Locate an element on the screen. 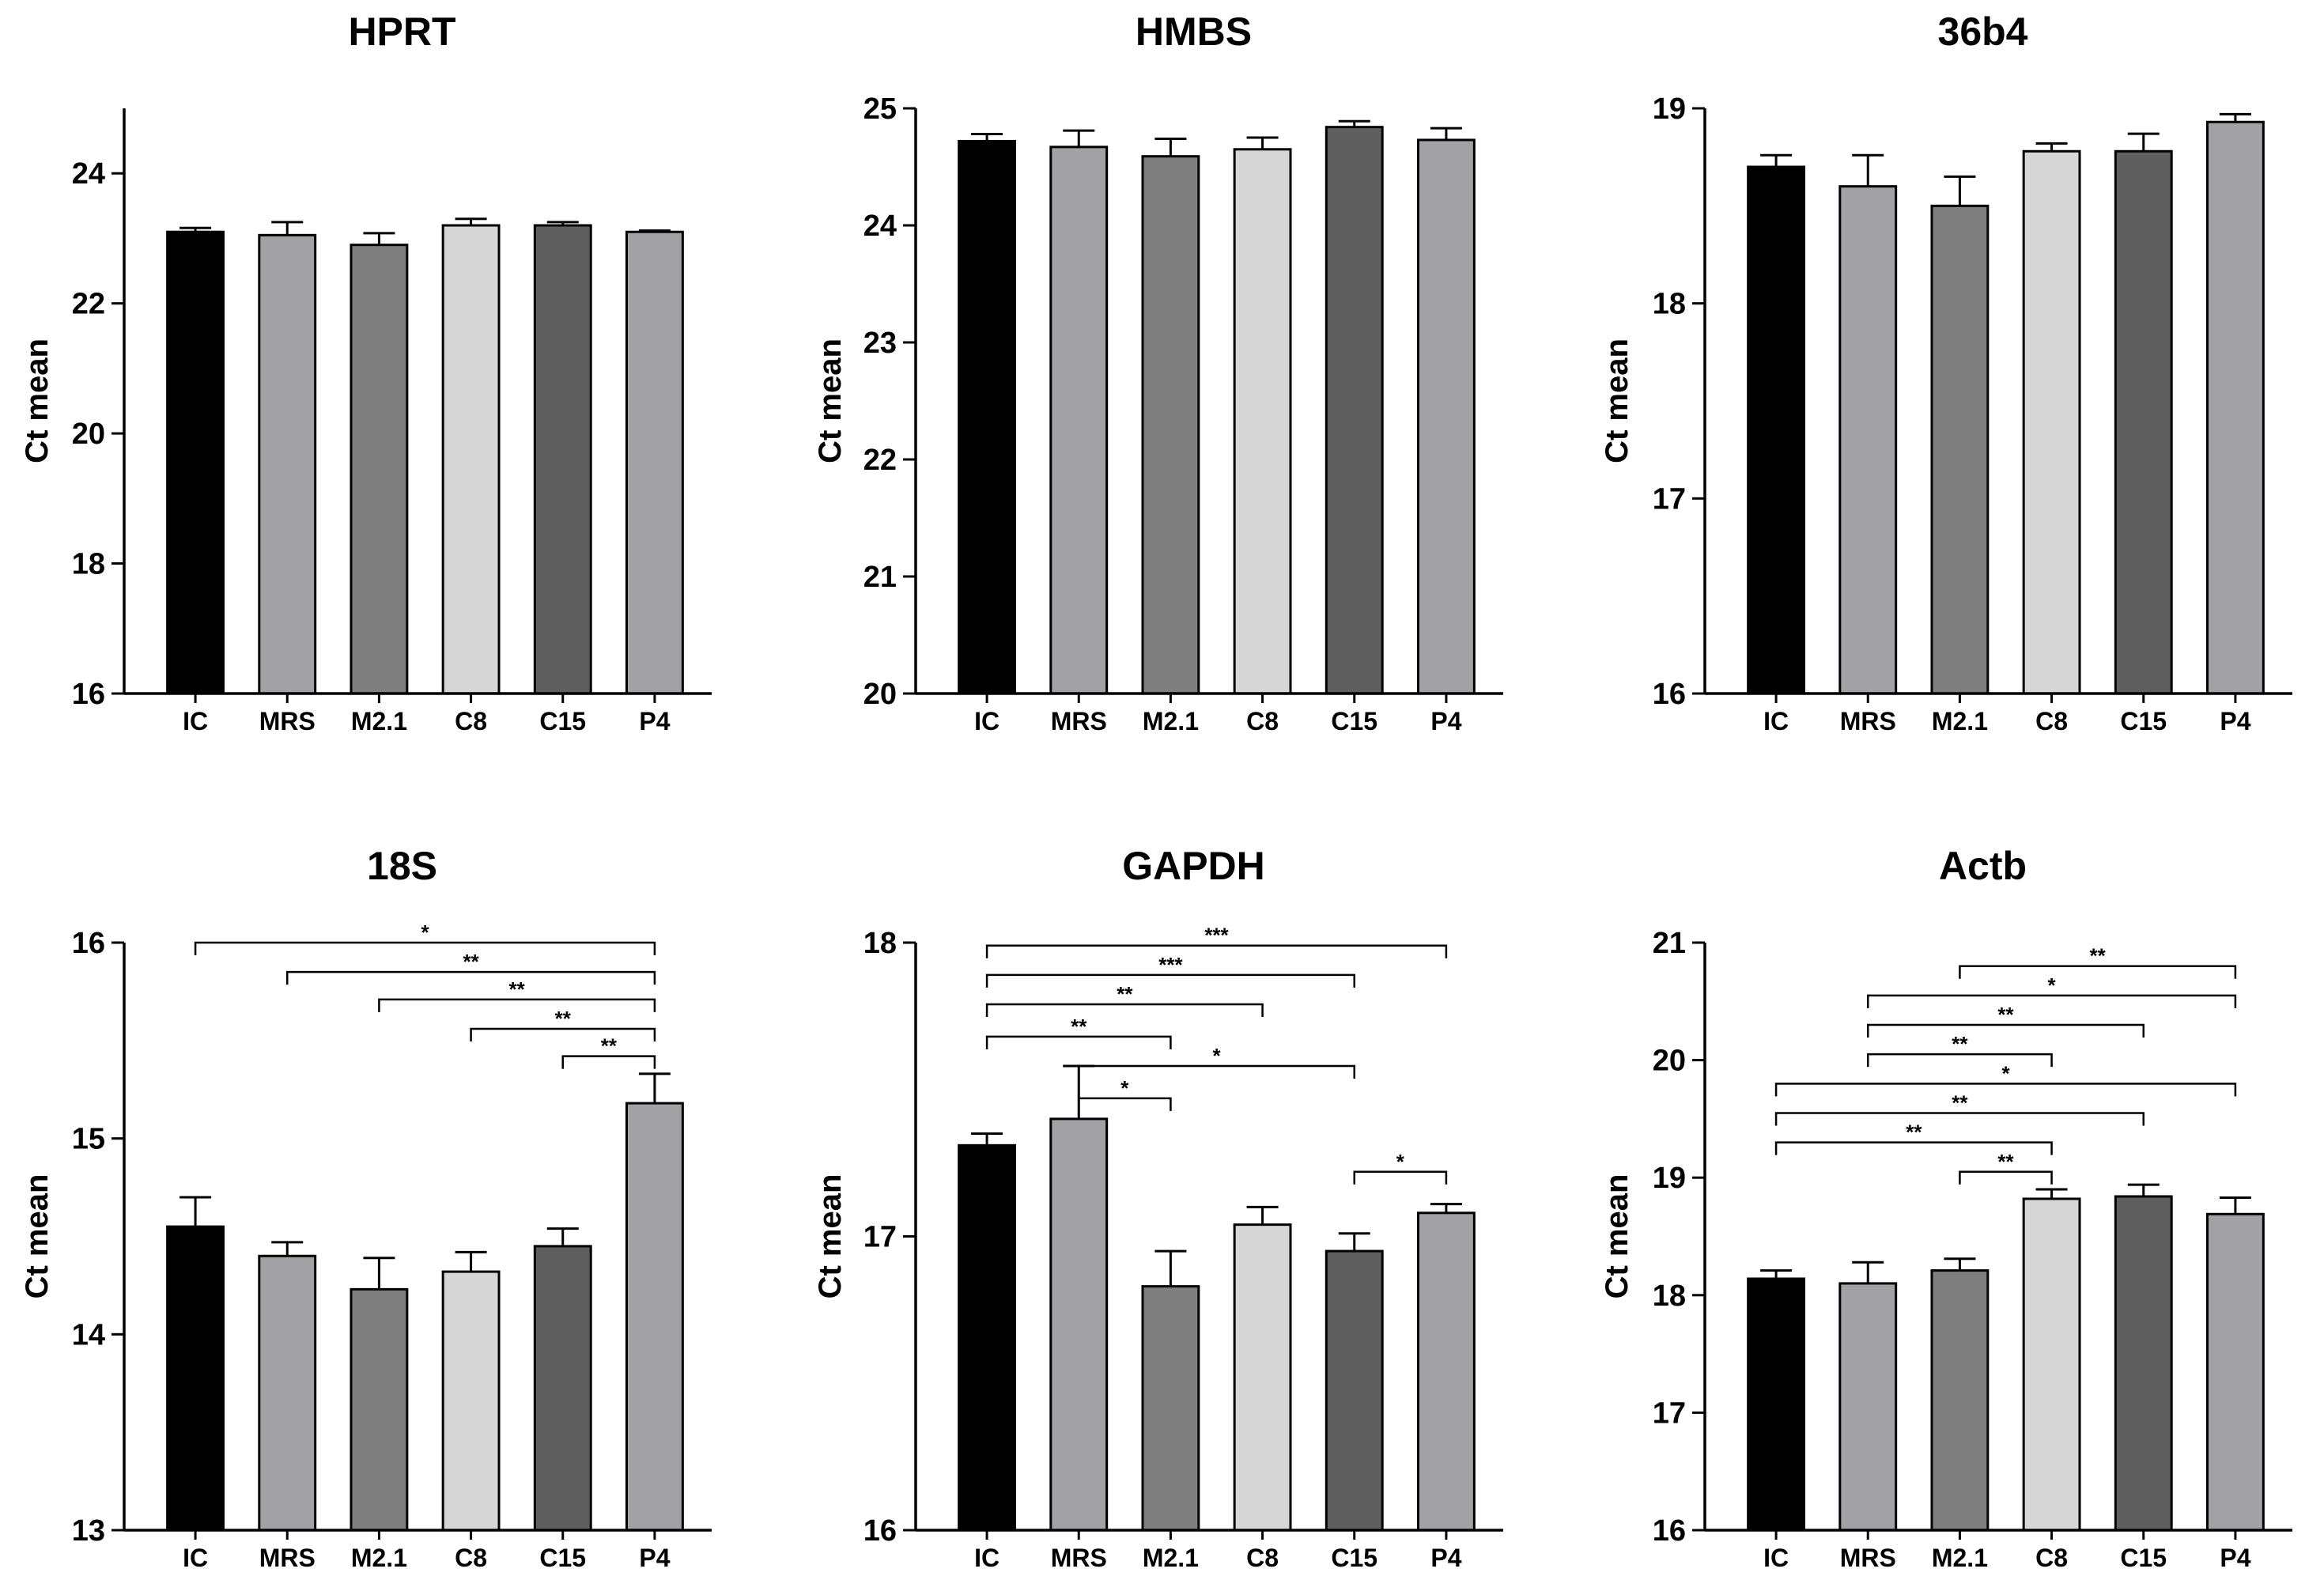 This screenshot has height=1580, width=2324. y-tick-label: 13 is located at coordinates (89, 1531).